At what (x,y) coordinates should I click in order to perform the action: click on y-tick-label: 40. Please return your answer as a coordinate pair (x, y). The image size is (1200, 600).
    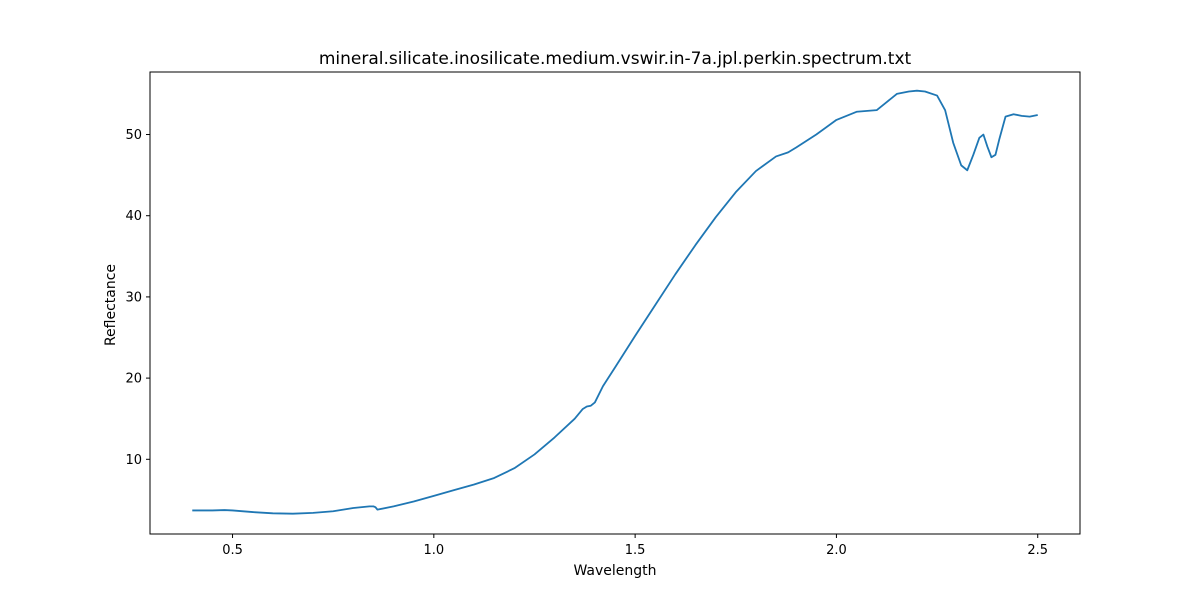
    Looking at the image, I should click on (133, 216).